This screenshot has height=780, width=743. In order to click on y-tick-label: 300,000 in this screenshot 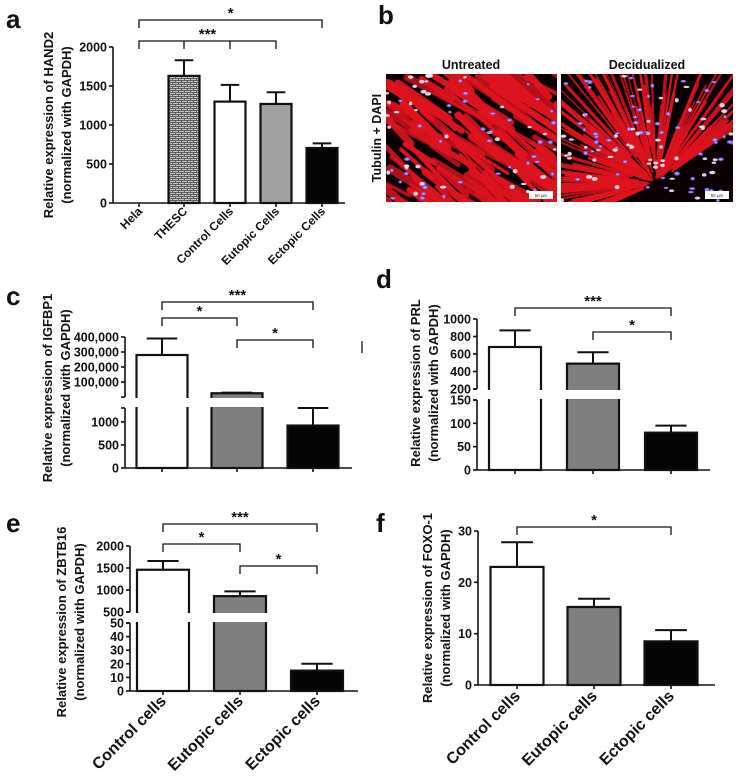, I will do `click(96, 353)`.